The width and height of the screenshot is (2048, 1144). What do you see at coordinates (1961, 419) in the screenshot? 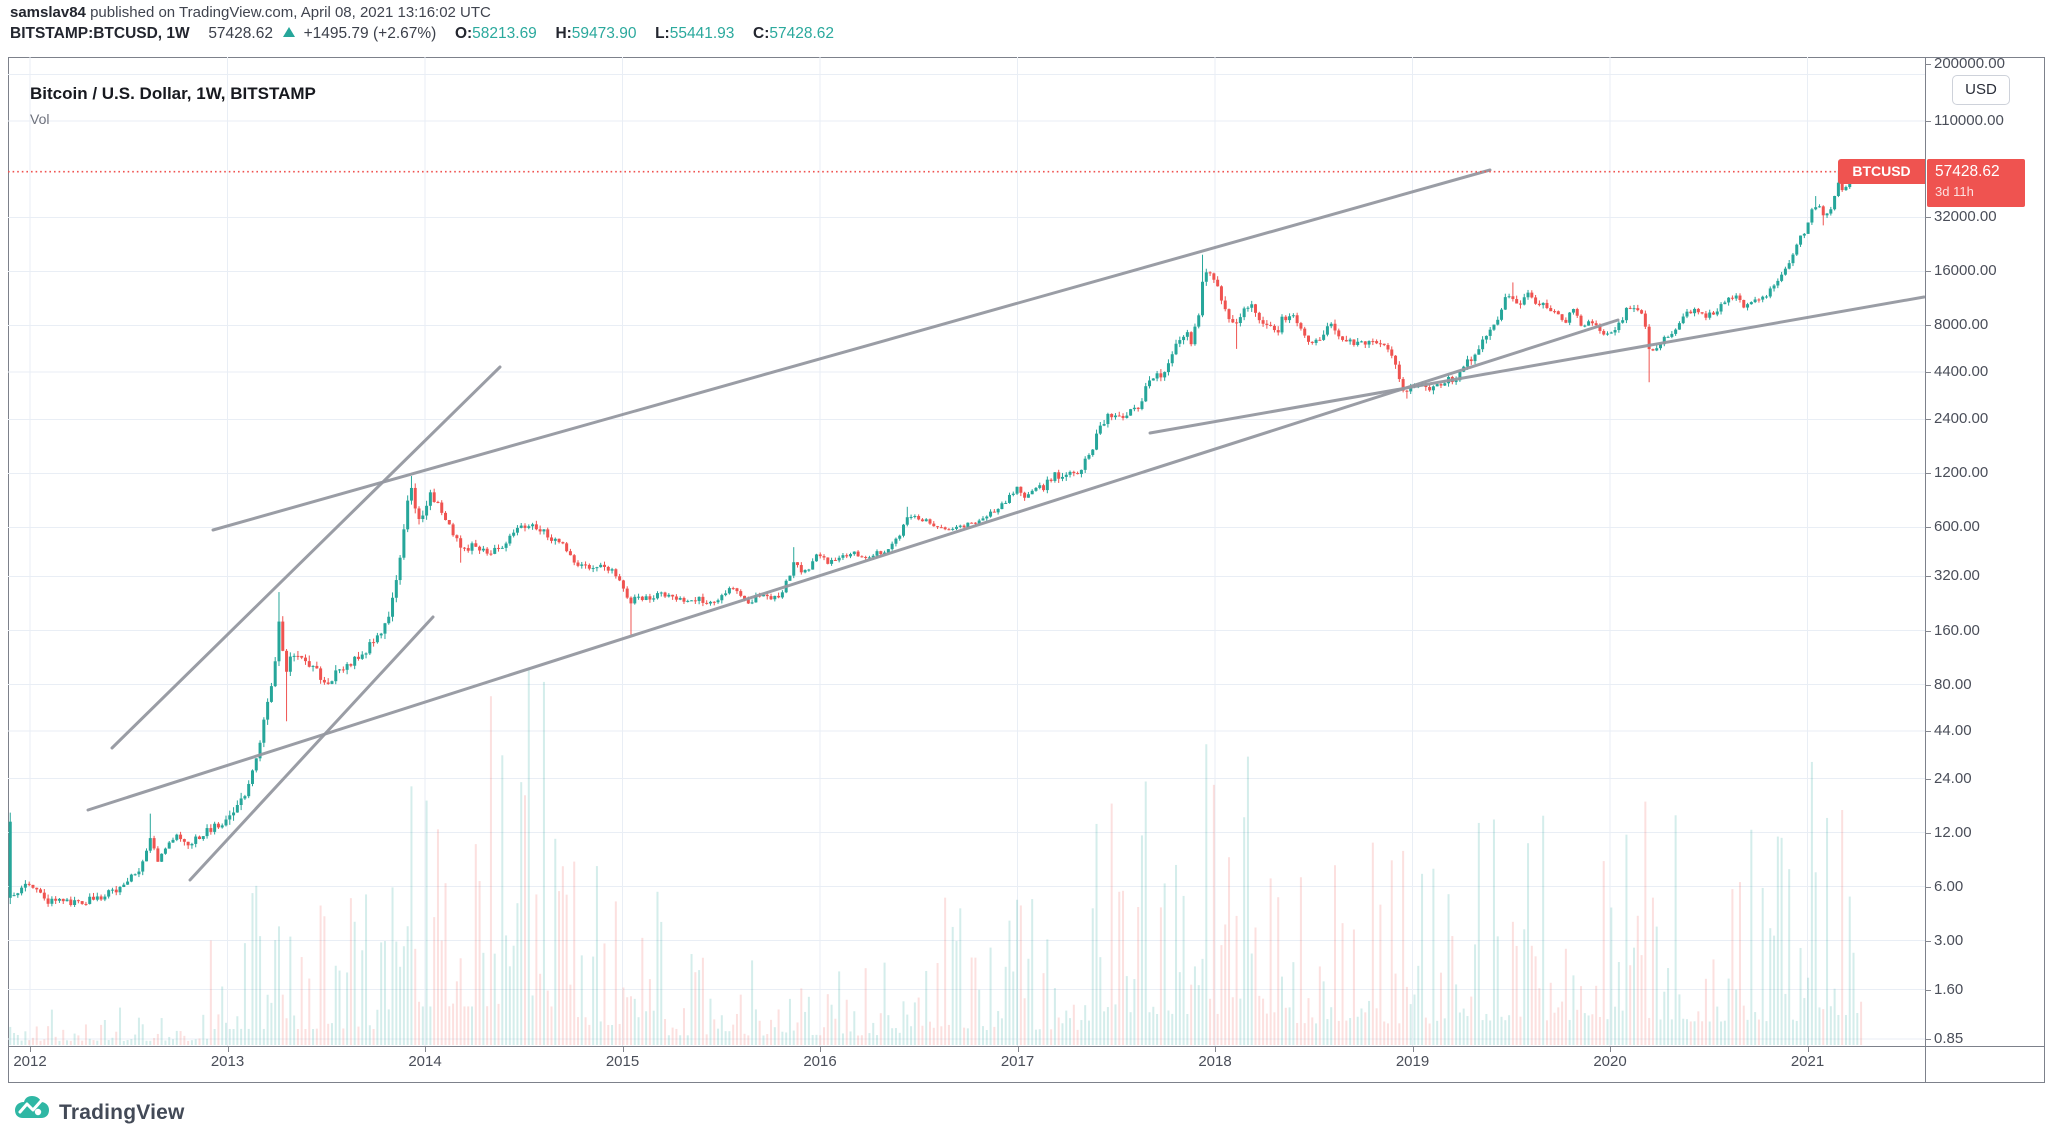
I see `price-tick-label: 2400.00` at bounding box center [1961, 419].